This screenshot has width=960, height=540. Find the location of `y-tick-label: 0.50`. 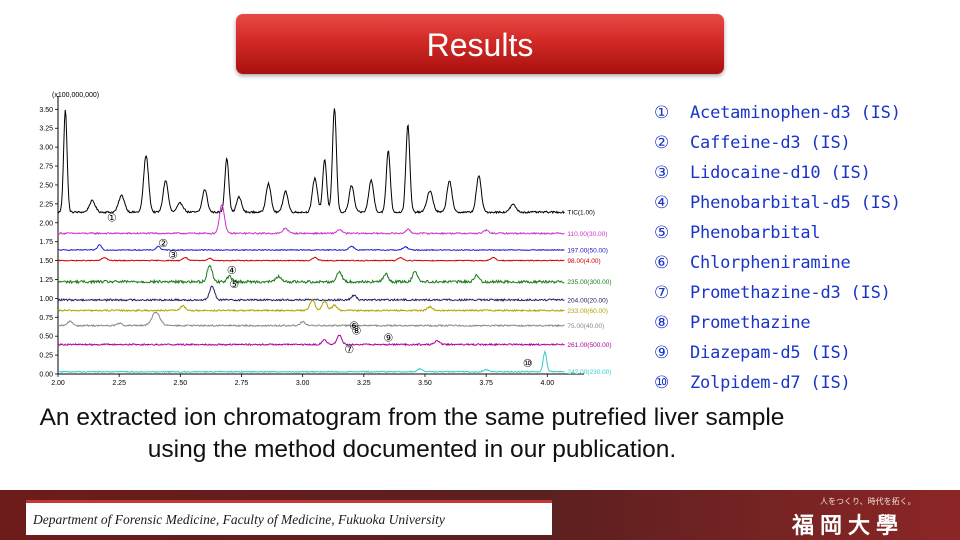

y-tick-label: 0.50 is located at coordinates (46, 337).